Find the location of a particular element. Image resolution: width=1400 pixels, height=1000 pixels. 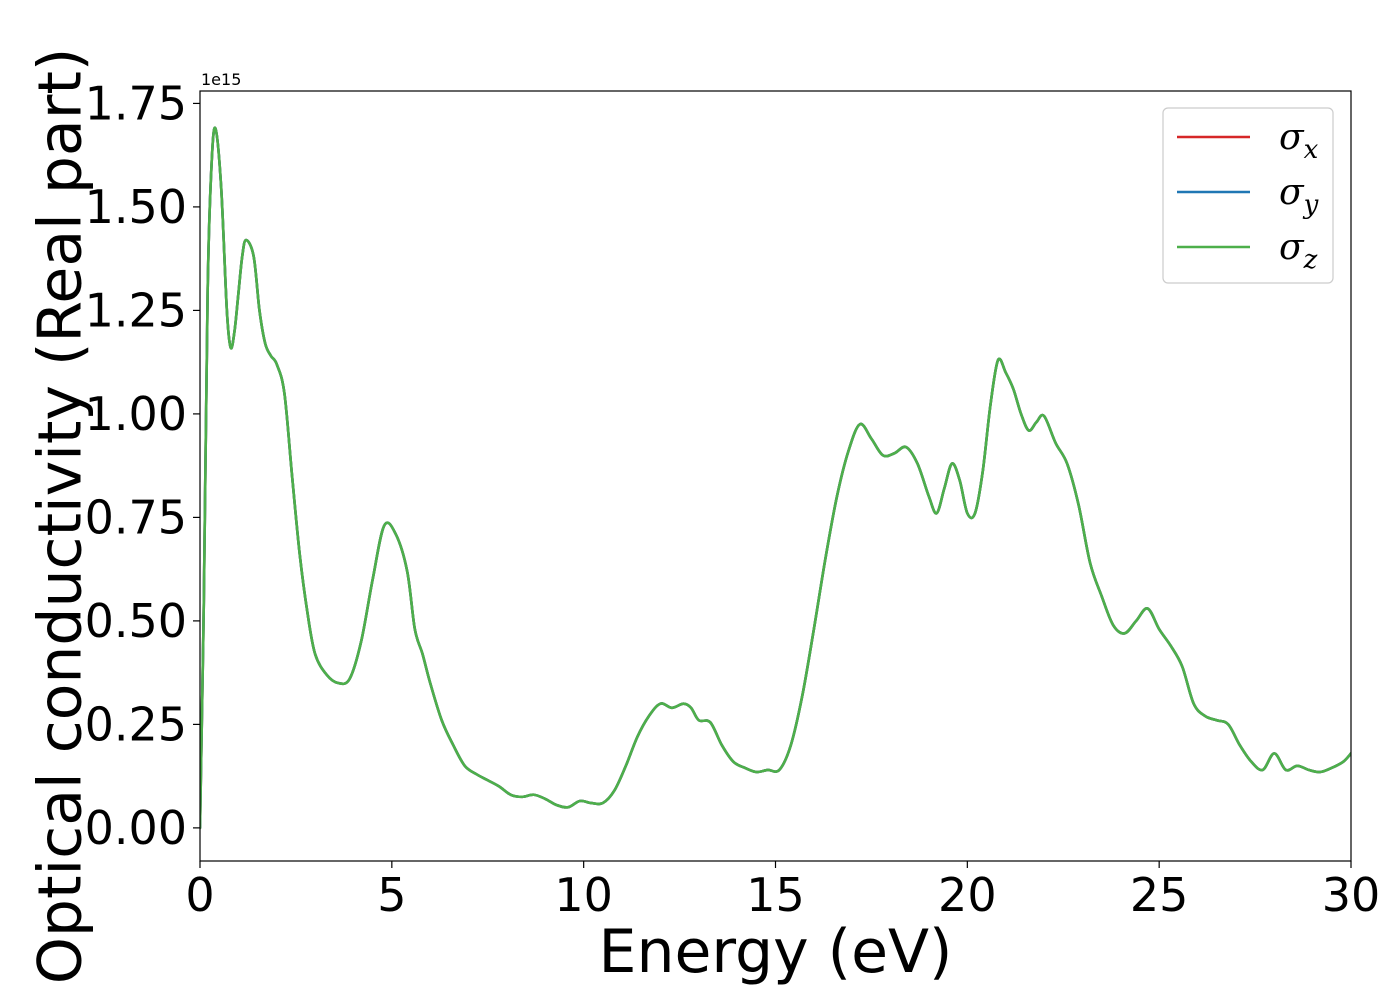

y-tick-label: 1.25 is located at coordinates (136, 310).